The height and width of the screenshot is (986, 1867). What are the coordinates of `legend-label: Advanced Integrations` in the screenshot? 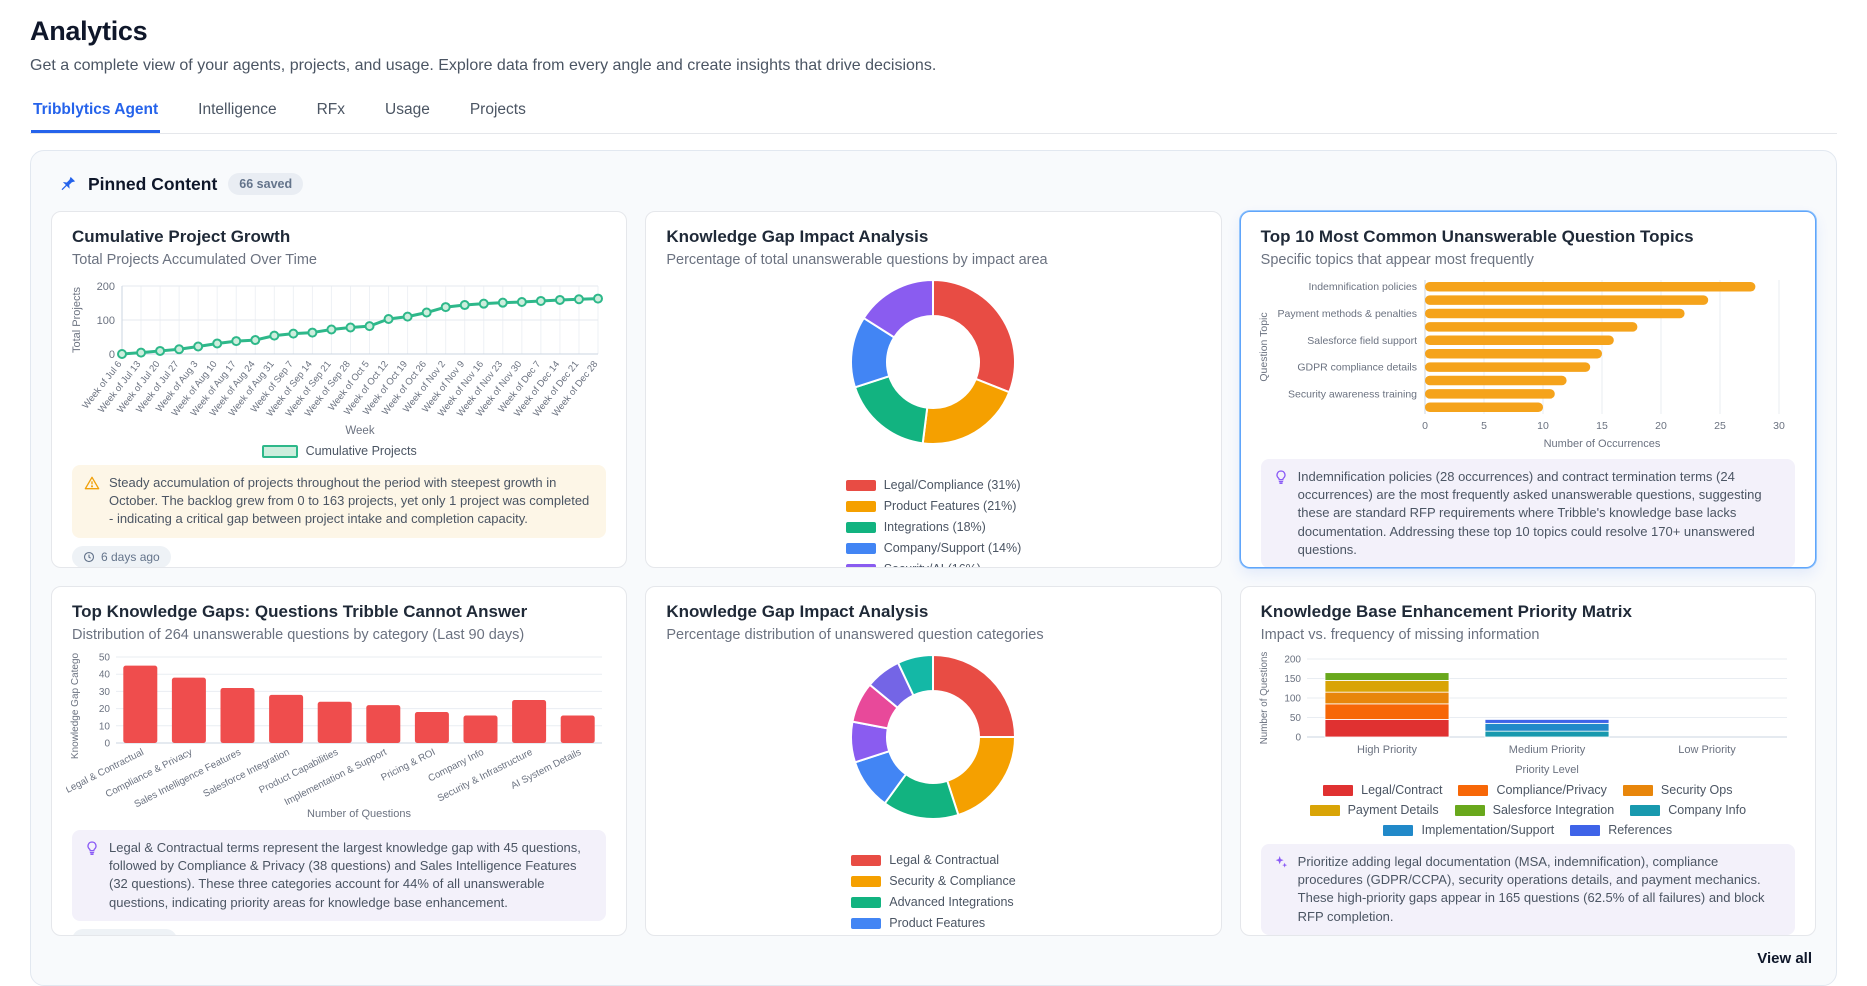 It's located at (951, 902).